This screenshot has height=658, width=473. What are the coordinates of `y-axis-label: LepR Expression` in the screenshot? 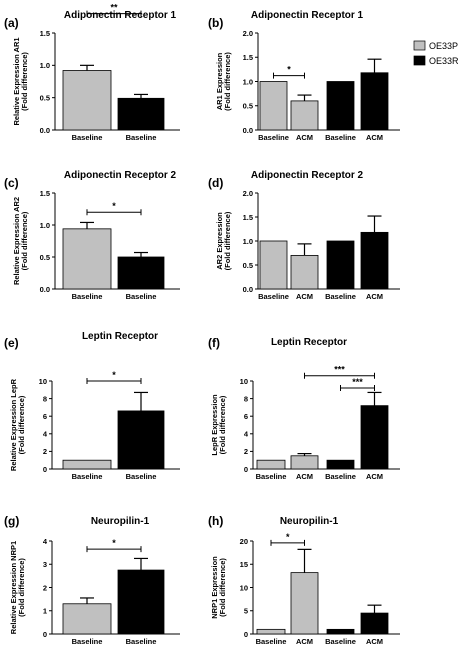 It's located at (214, 425).